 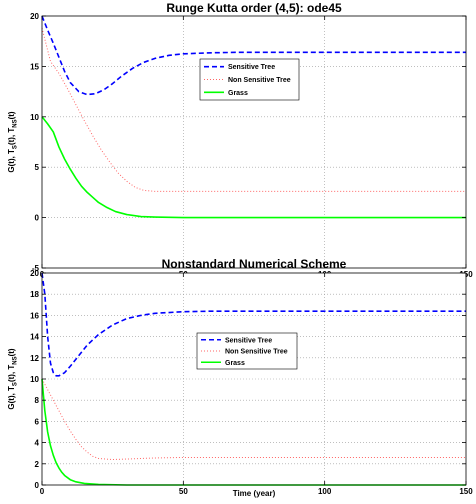 I want to click on y-tick-label: 8, so click(x=37, y=400).